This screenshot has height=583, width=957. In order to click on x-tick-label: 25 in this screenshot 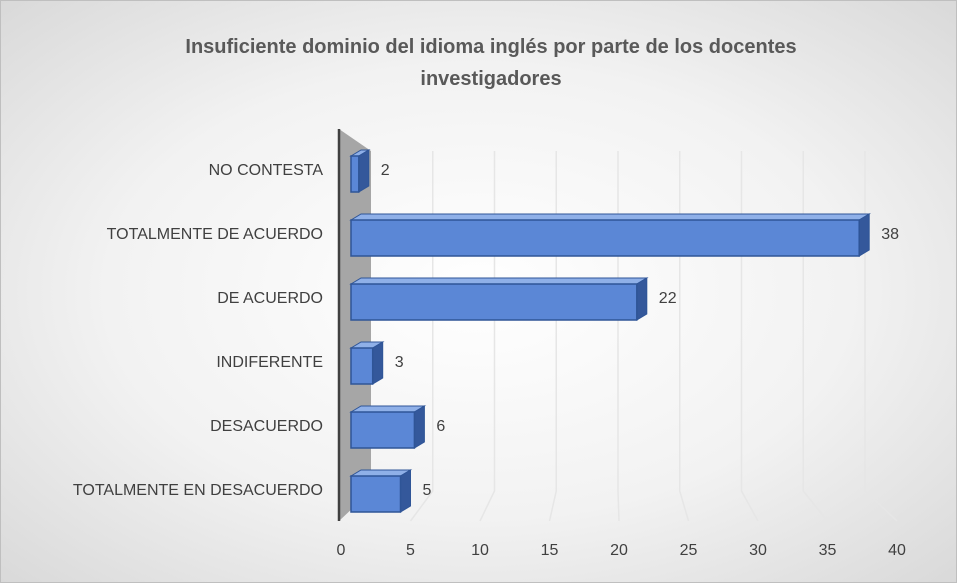, I will do `click(689, 550)`.